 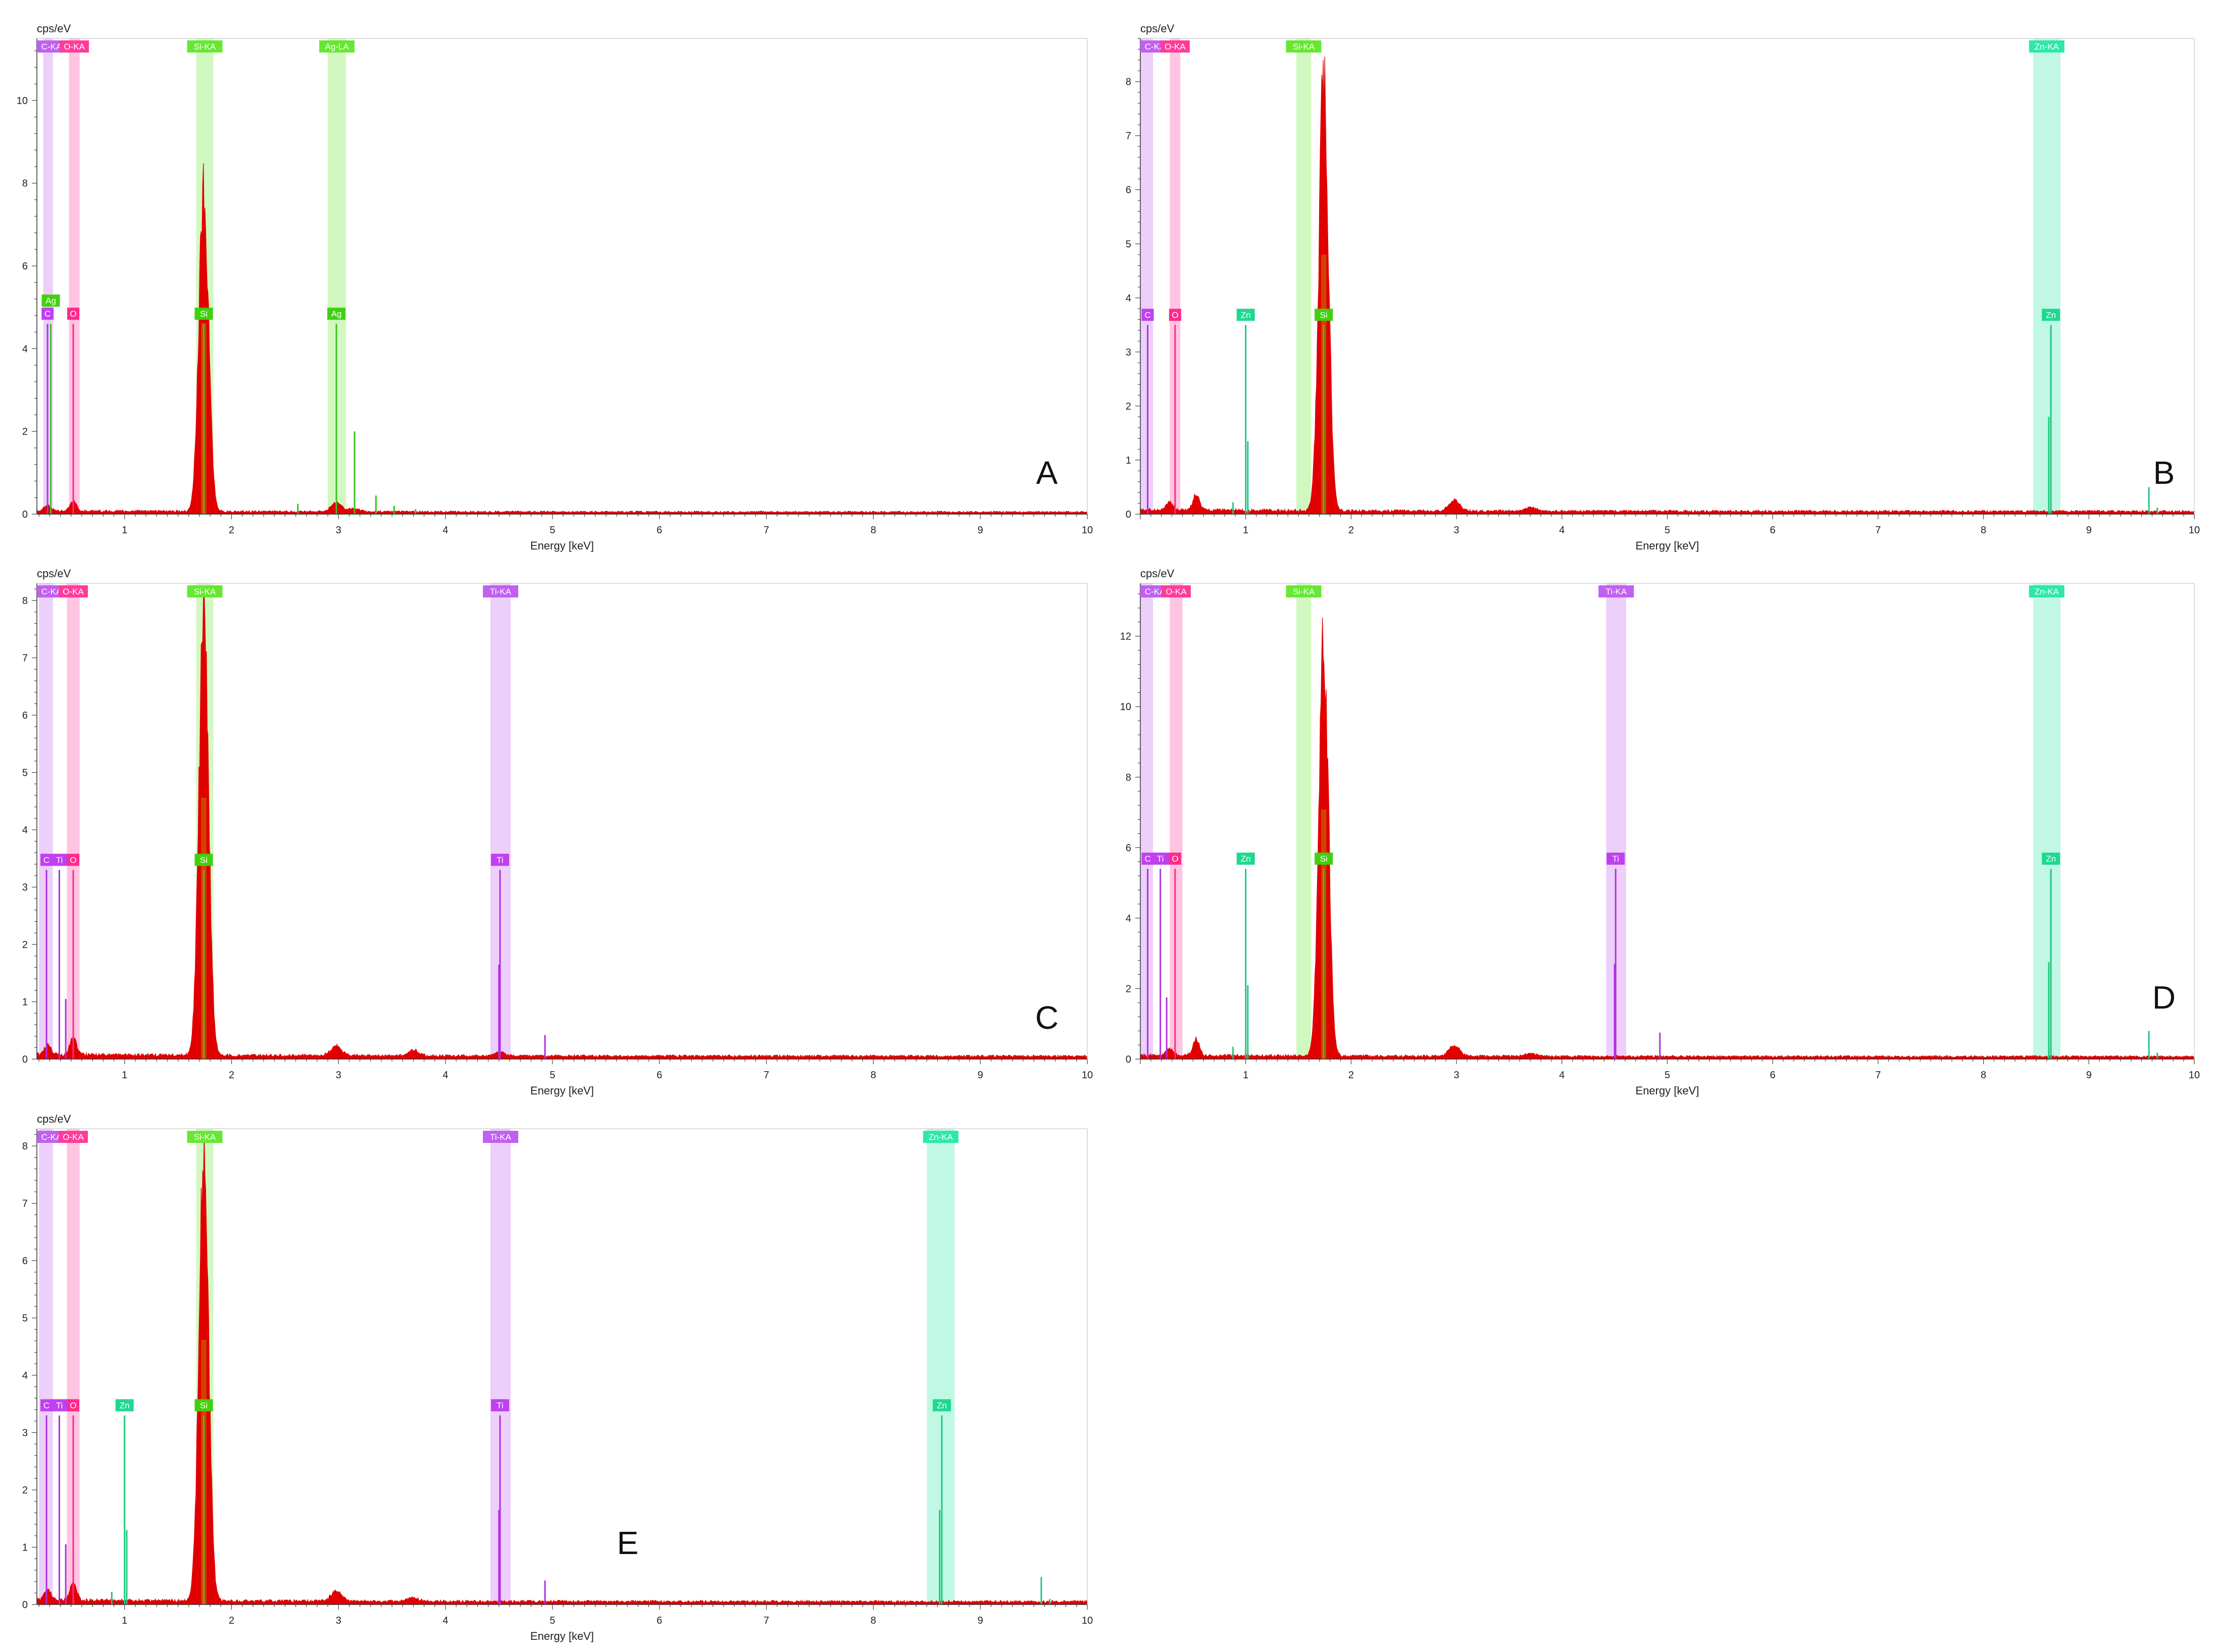 I want to click on y-tick-label: 3, so click(x=25, y=1434).